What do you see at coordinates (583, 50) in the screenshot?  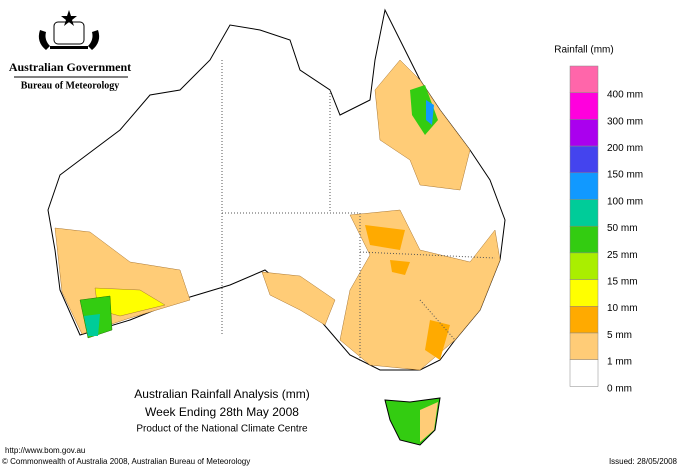 I see `legend-title: Rainfall (mm)` at bounding box center [583, 50].